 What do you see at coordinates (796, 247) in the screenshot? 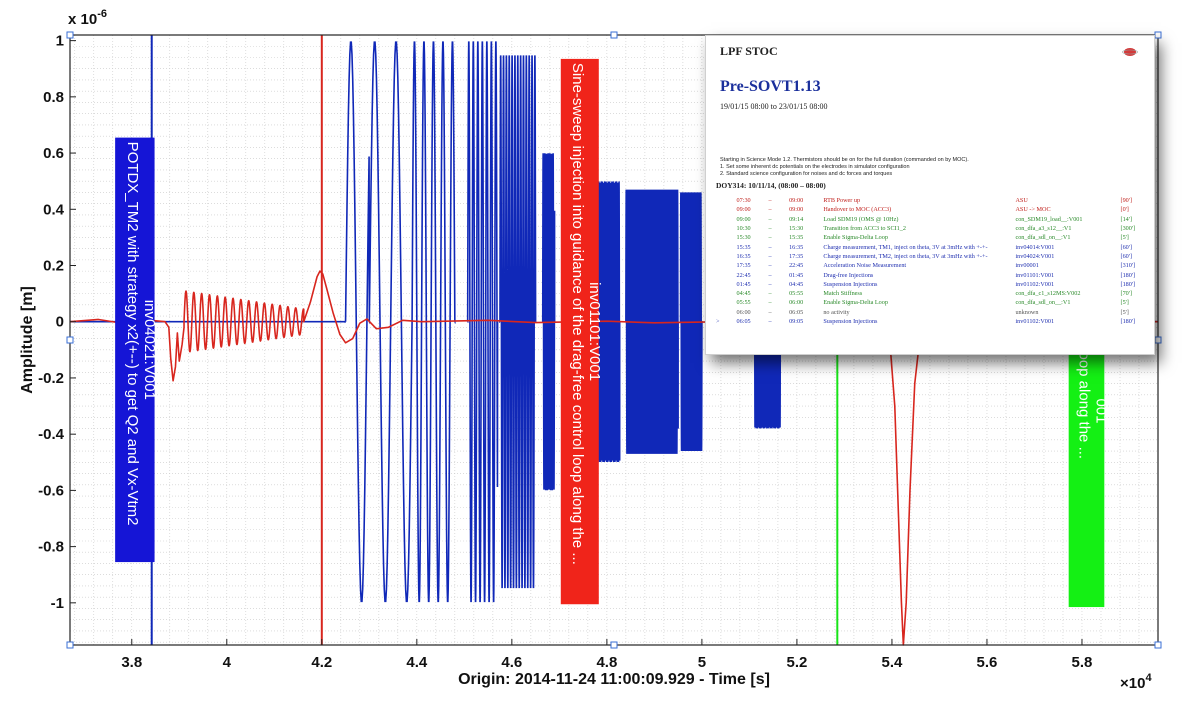
I see `schedule-cell-end: 16:35` at bounding box center [796, 247].